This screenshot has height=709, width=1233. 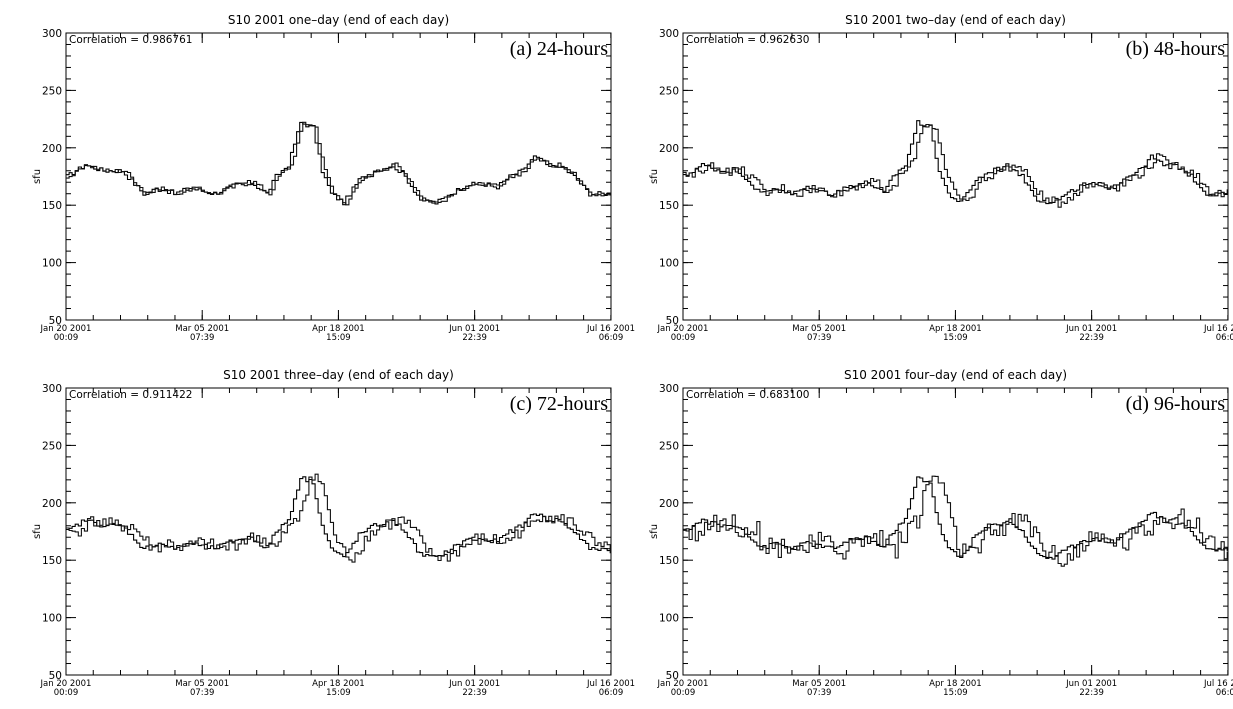 What do you see at coordinates (1176, 49) in the screenshot?
I see `panel-label: (b) 48-hours` at bounding box center [1176, 49].